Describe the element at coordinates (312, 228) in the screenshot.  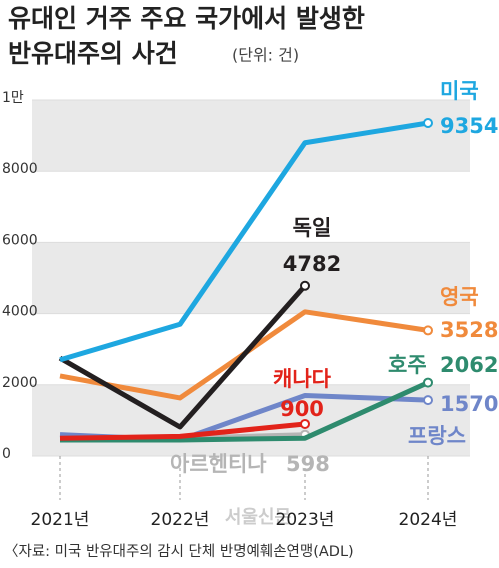
I see `legend-label: 독일` at that location.